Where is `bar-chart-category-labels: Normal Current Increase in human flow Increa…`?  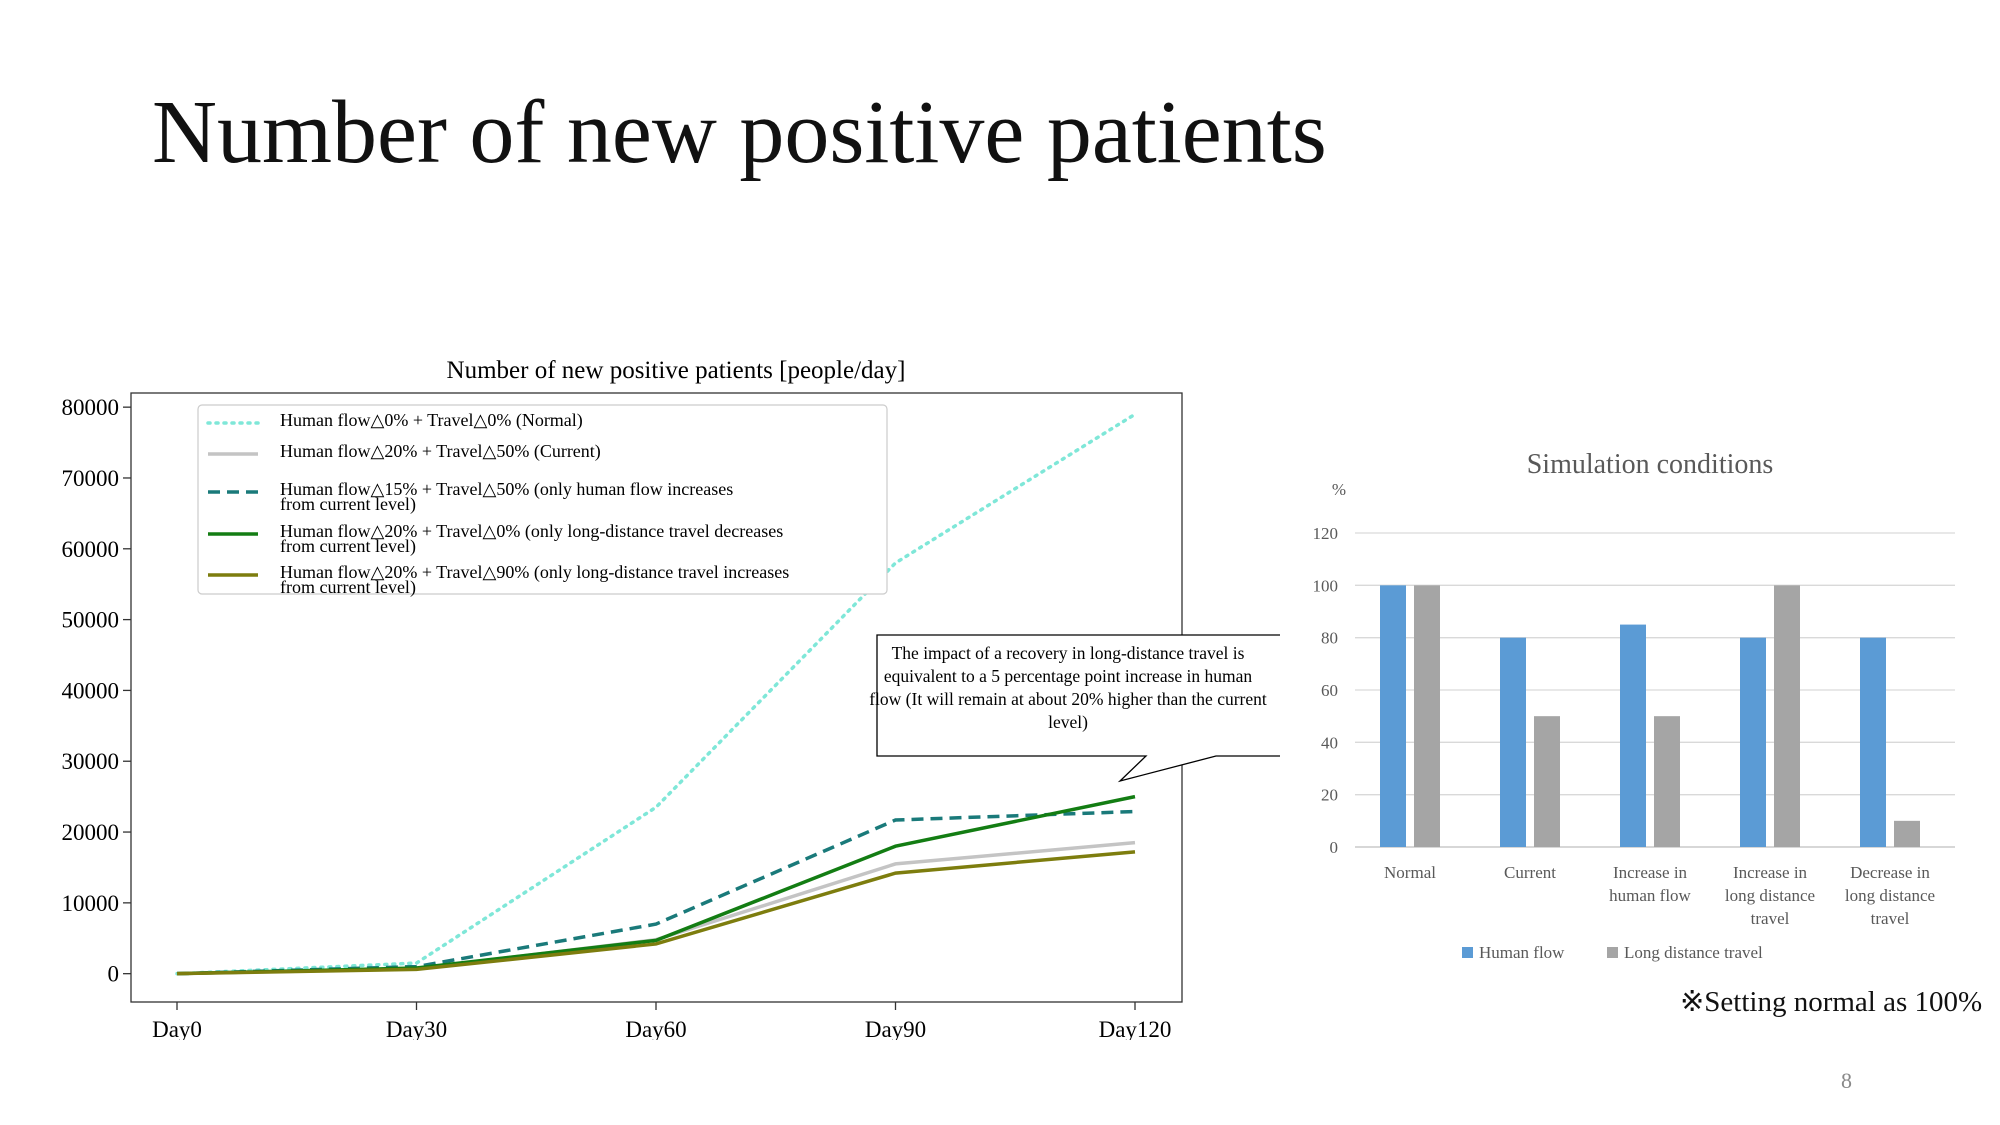 bar-chart-category-labels: Normal Current Increase in human flow Increa… is located at coordinates (1659, 895).